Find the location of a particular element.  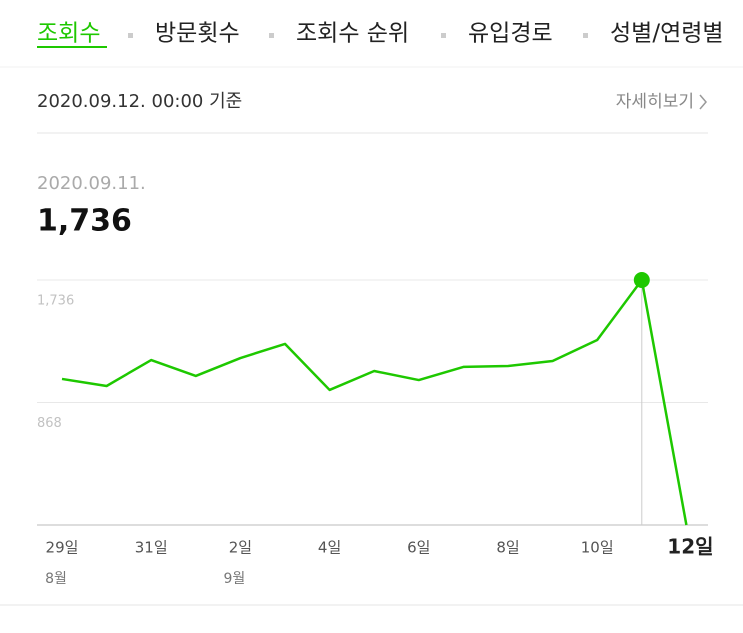

x-tick-label: 29일 is located at coordinates (62, 548).